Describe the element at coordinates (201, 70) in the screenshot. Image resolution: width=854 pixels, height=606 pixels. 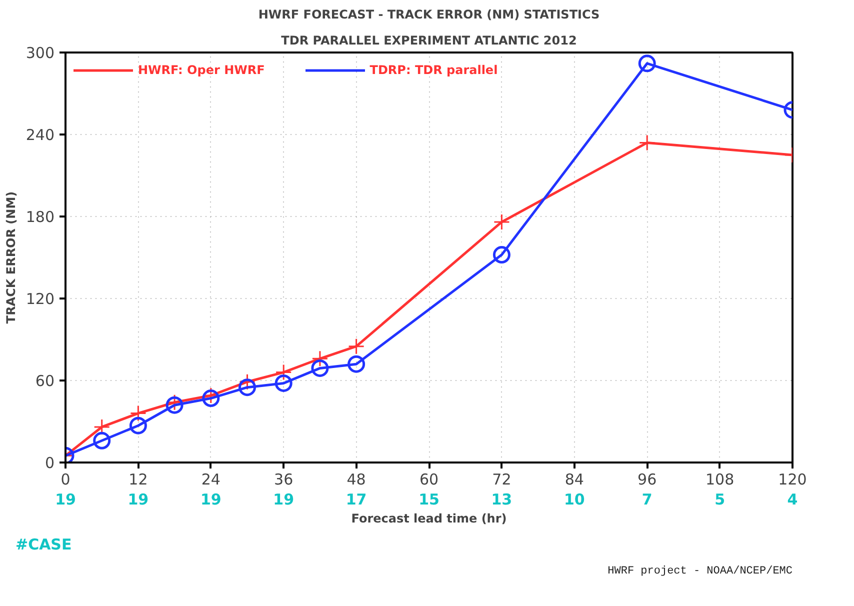
I see `legend-label: HWRF: Oper HWRF` at that location.